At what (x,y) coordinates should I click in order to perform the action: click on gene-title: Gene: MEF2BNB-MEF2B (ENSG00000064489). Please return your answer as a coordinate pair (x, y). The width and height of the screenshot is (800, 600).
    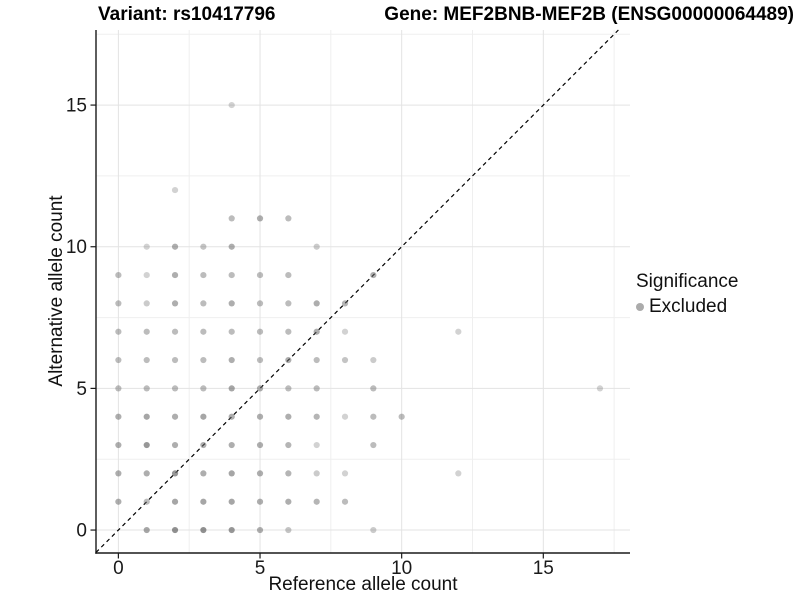
    Looking at the image, I should click on (589, 14).